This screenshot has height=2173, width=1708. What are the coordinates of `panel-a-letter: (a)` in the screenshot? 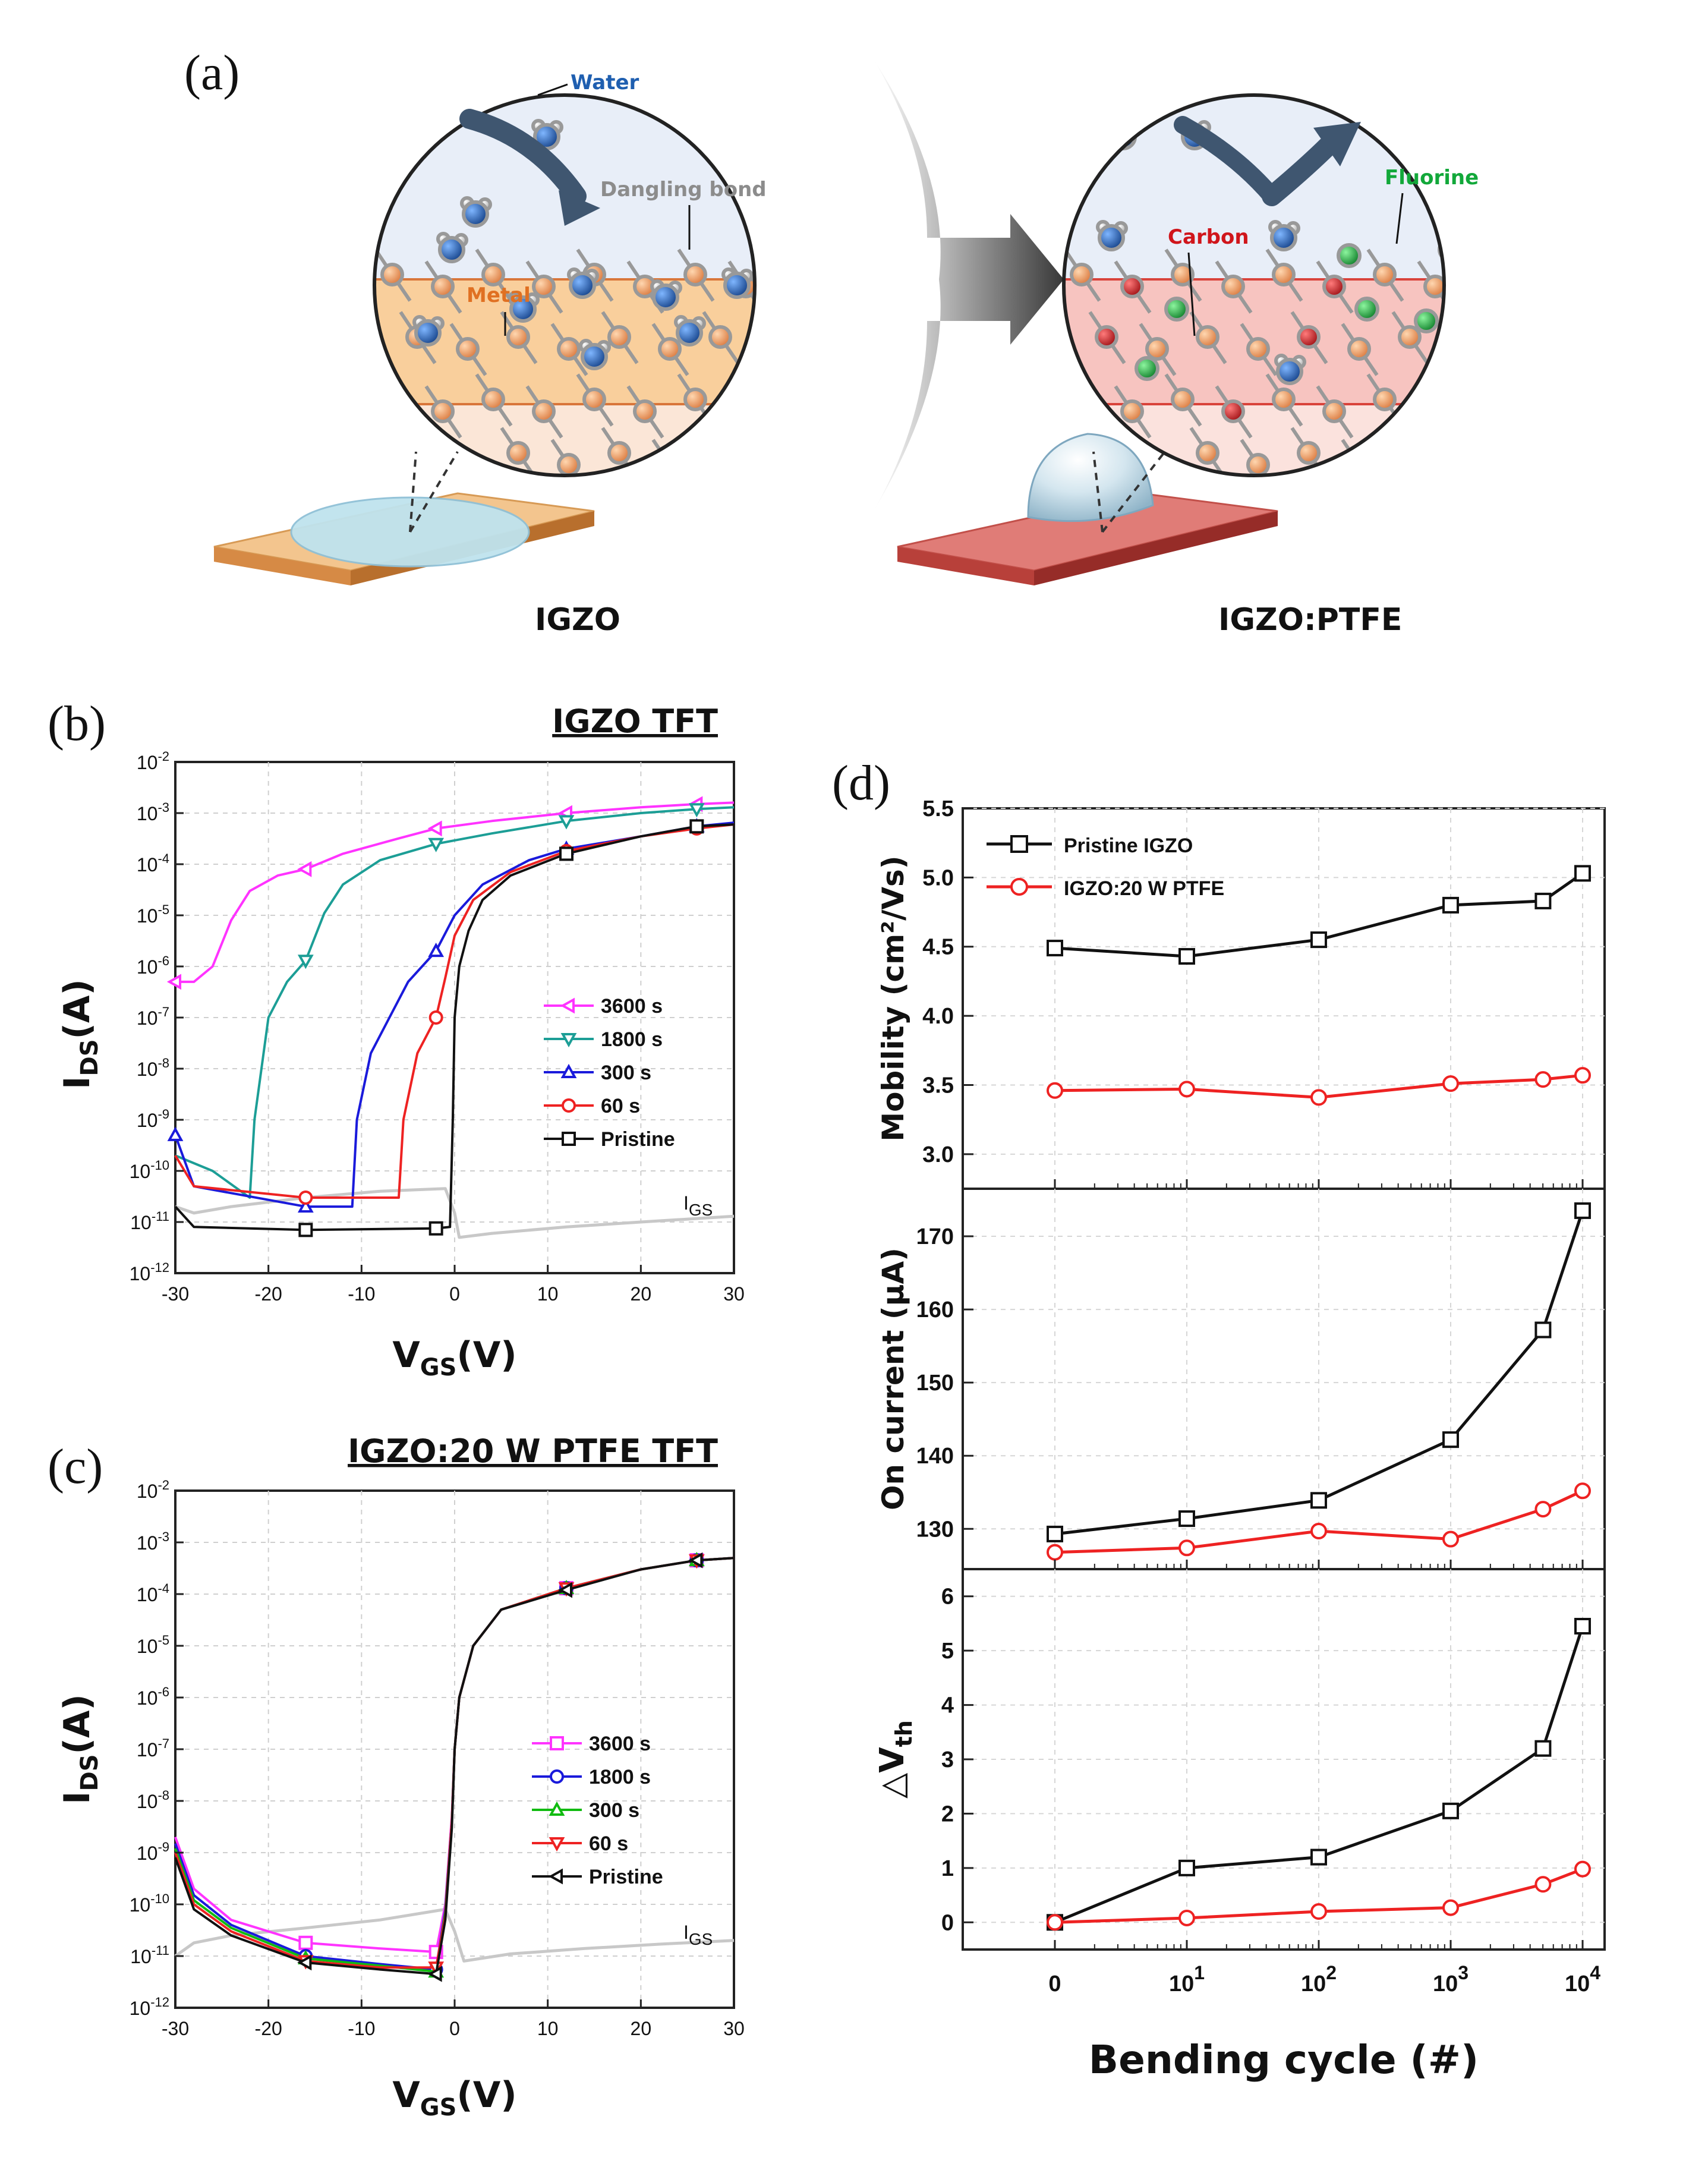 It's located at (212, 72).